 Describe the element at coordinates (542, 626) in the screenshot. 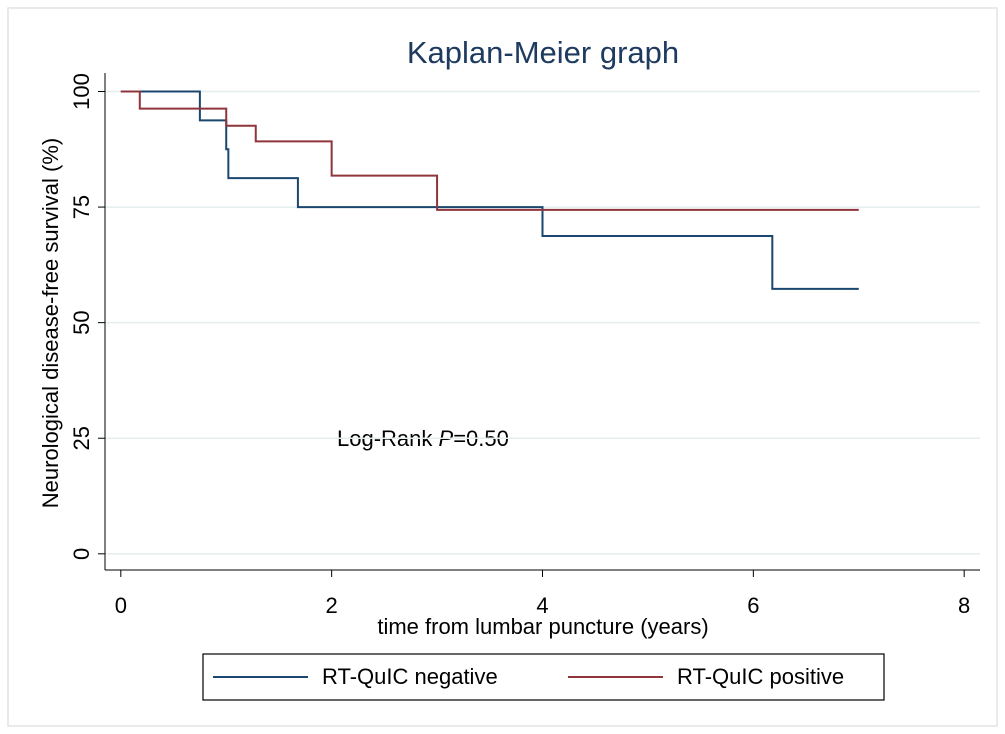

I see `x-axis-label: time from lumbar puncture (years)` at that location.